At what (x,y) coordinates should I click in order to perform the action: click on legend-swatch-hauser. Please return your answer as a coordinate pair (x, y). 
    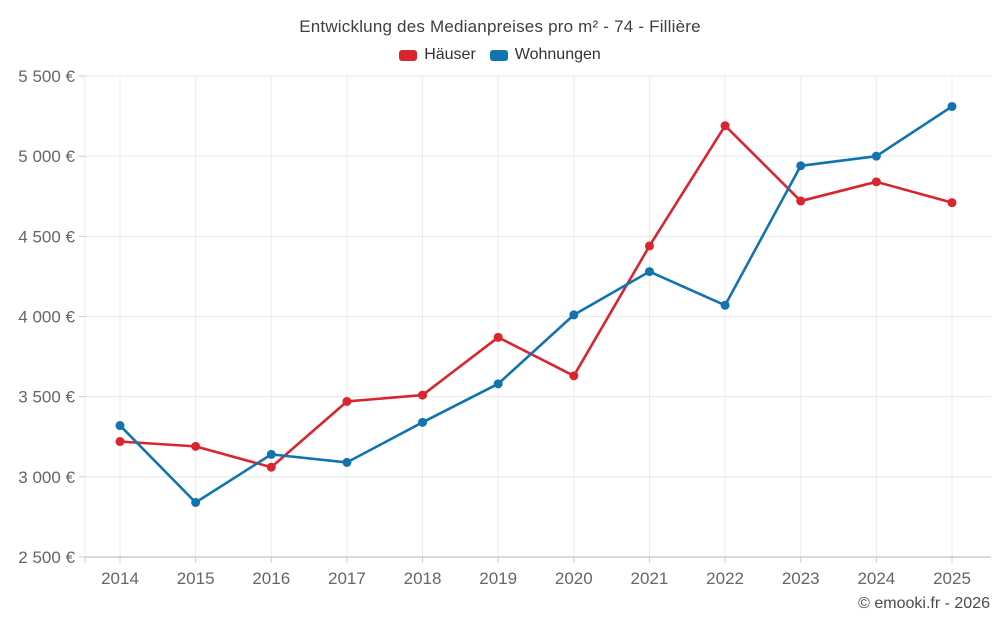
    Looking at the image, I should click on (408, 55).